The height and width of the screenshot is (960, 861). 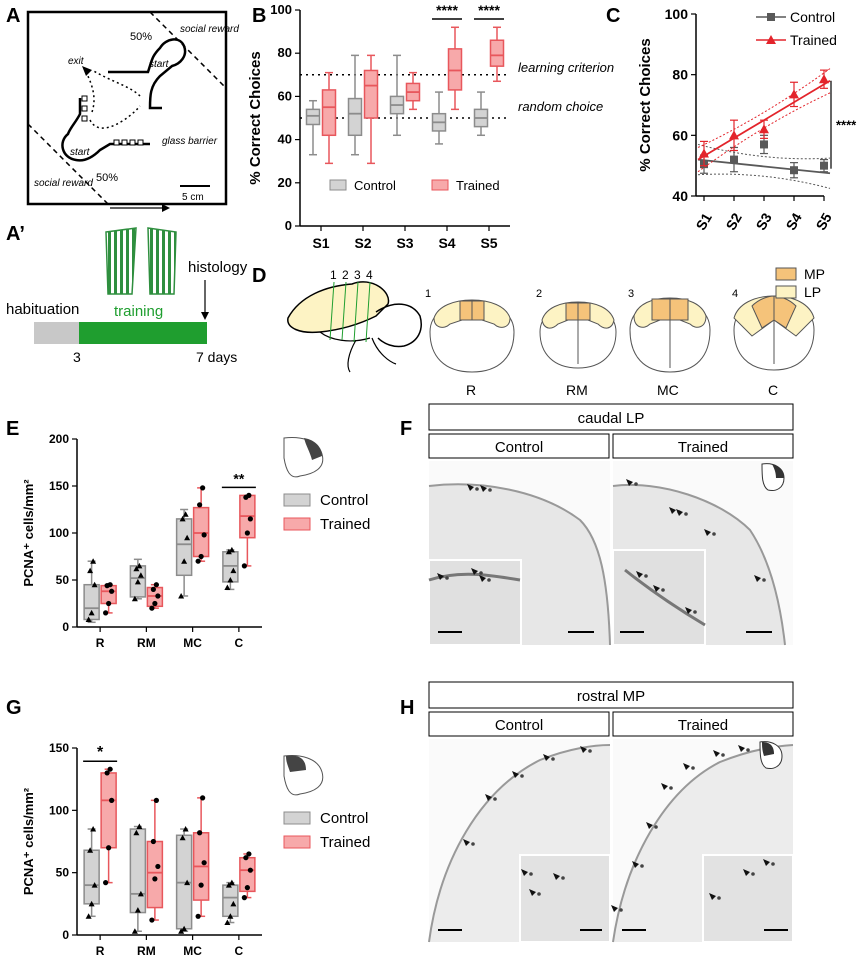 I want to click on chartB-ytick-label-4: 80, so click(x=285, y=52).